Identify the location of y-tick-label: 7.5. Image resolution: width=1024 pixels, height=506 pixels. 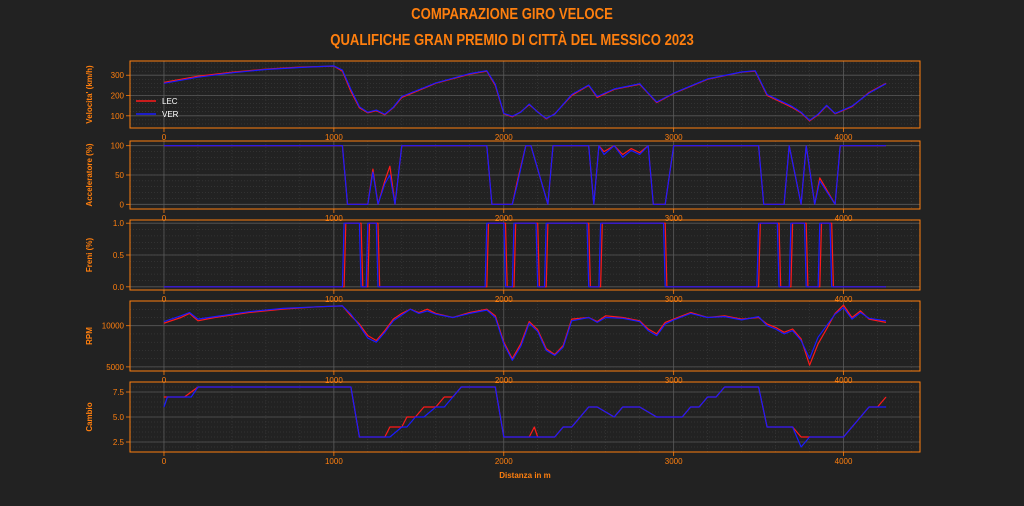
(119, 392).